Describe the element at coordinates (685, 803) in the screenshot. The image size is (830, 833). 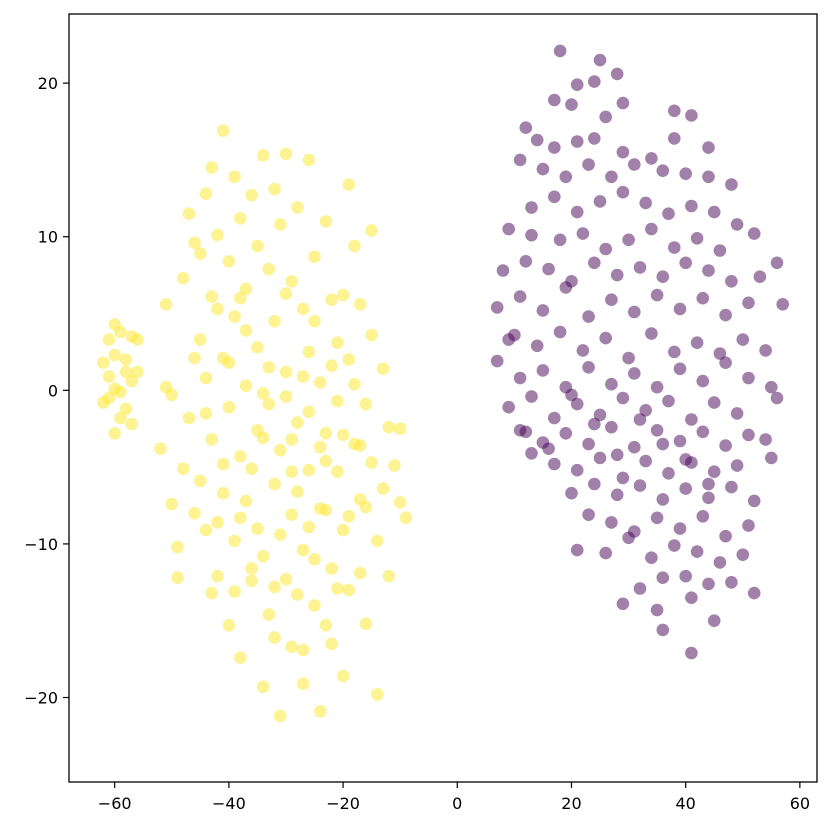
I see `x-tick-label: 40` at that location.